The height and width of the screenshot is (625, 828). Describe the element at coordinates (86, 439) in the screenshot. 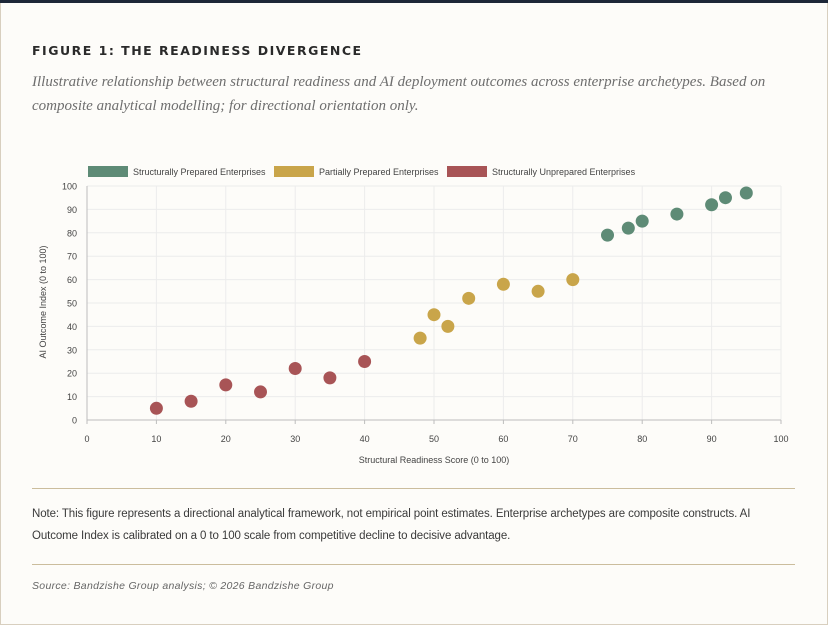

I see `x-tick-label: 0` at that location.